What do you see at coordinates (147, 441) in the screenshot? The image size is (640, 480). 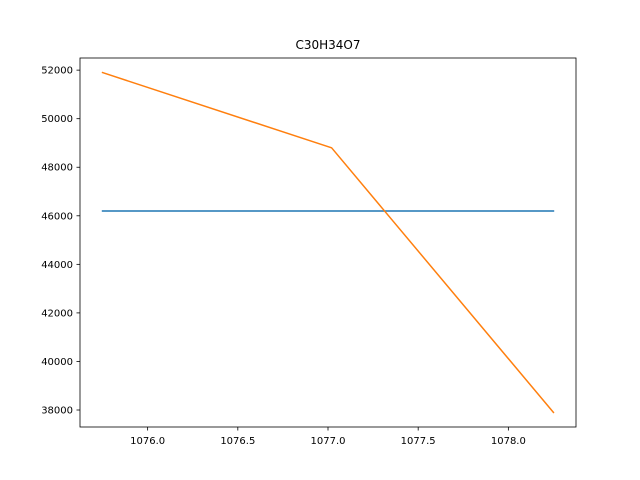 I see `x-tick-label: 1076.0` at bounding box center [147, 441].